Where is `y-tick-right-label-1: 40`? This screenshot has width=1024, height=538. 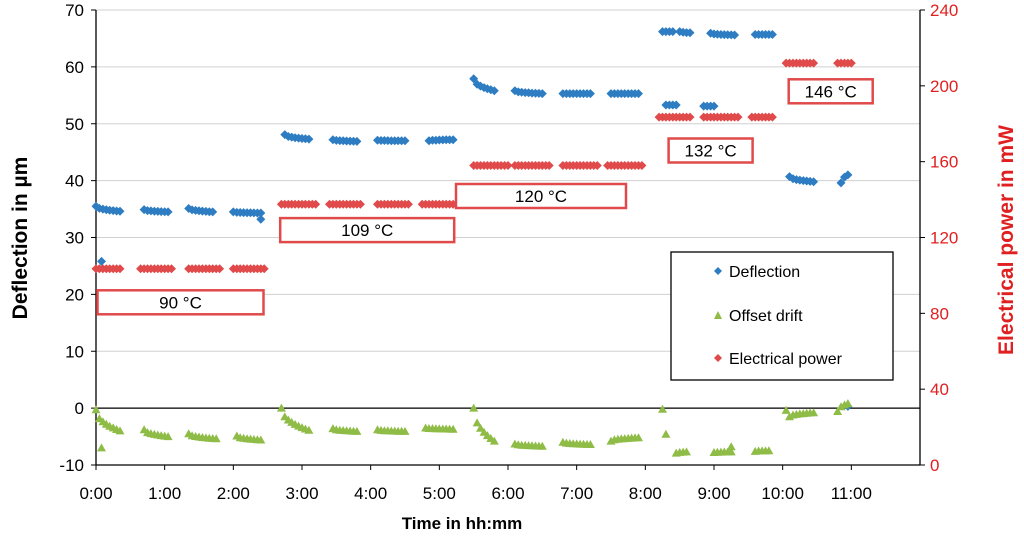
y-tick-right-label-1: 40 is located at coordinates (939, 389).